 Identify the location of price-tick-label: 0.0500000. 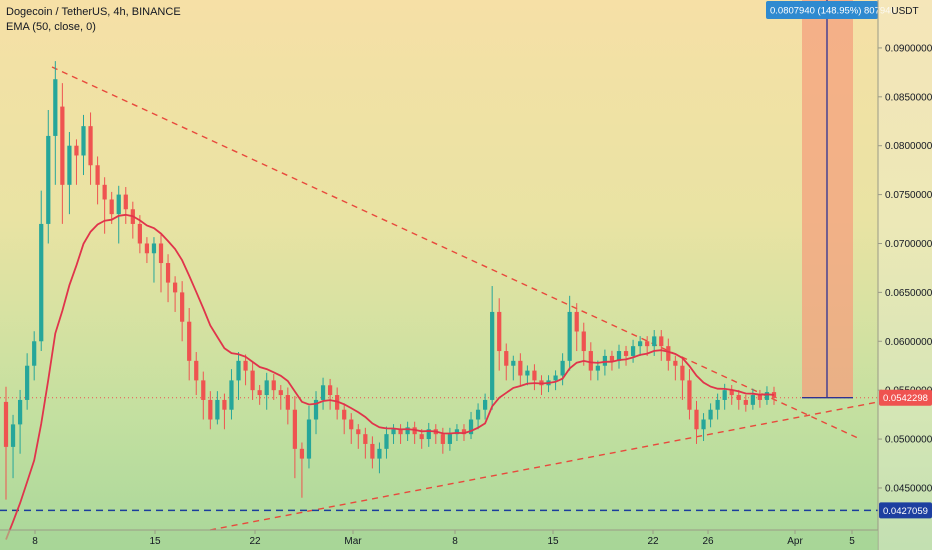
(908, 440).